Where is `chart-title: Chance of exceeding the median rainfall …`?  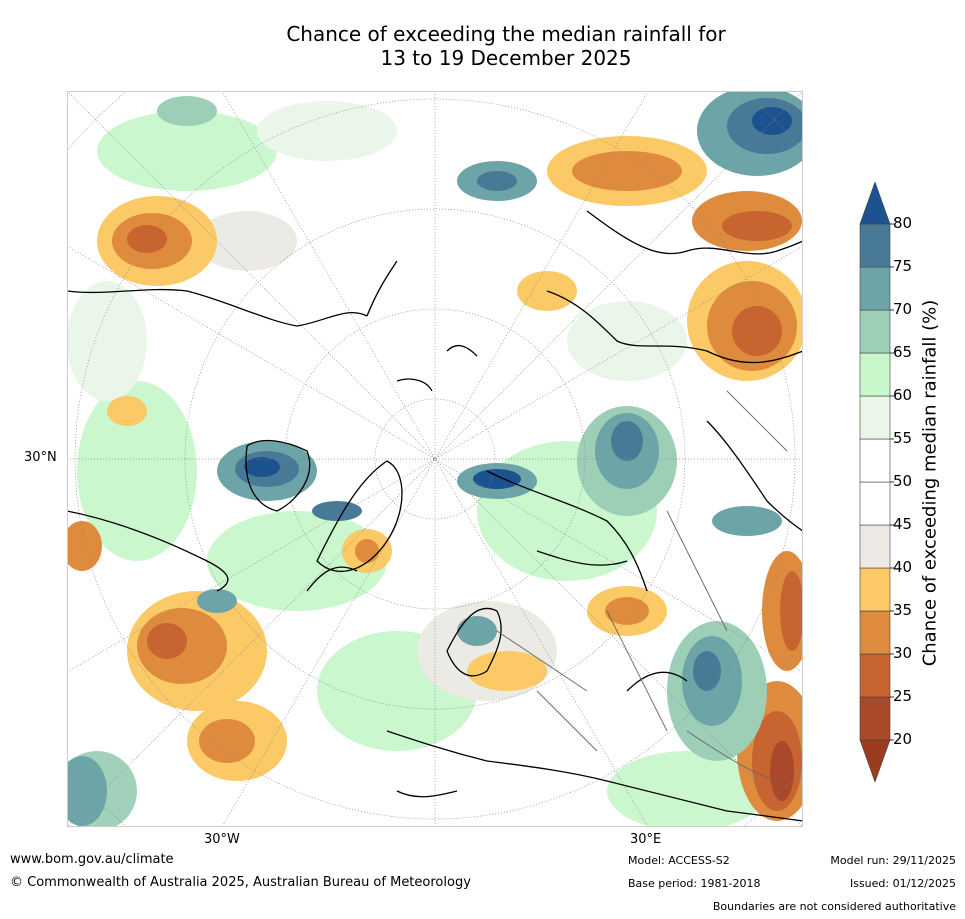 chart-title: Chance of exceeding the median rainfall … is located at coordinates (482, 46).